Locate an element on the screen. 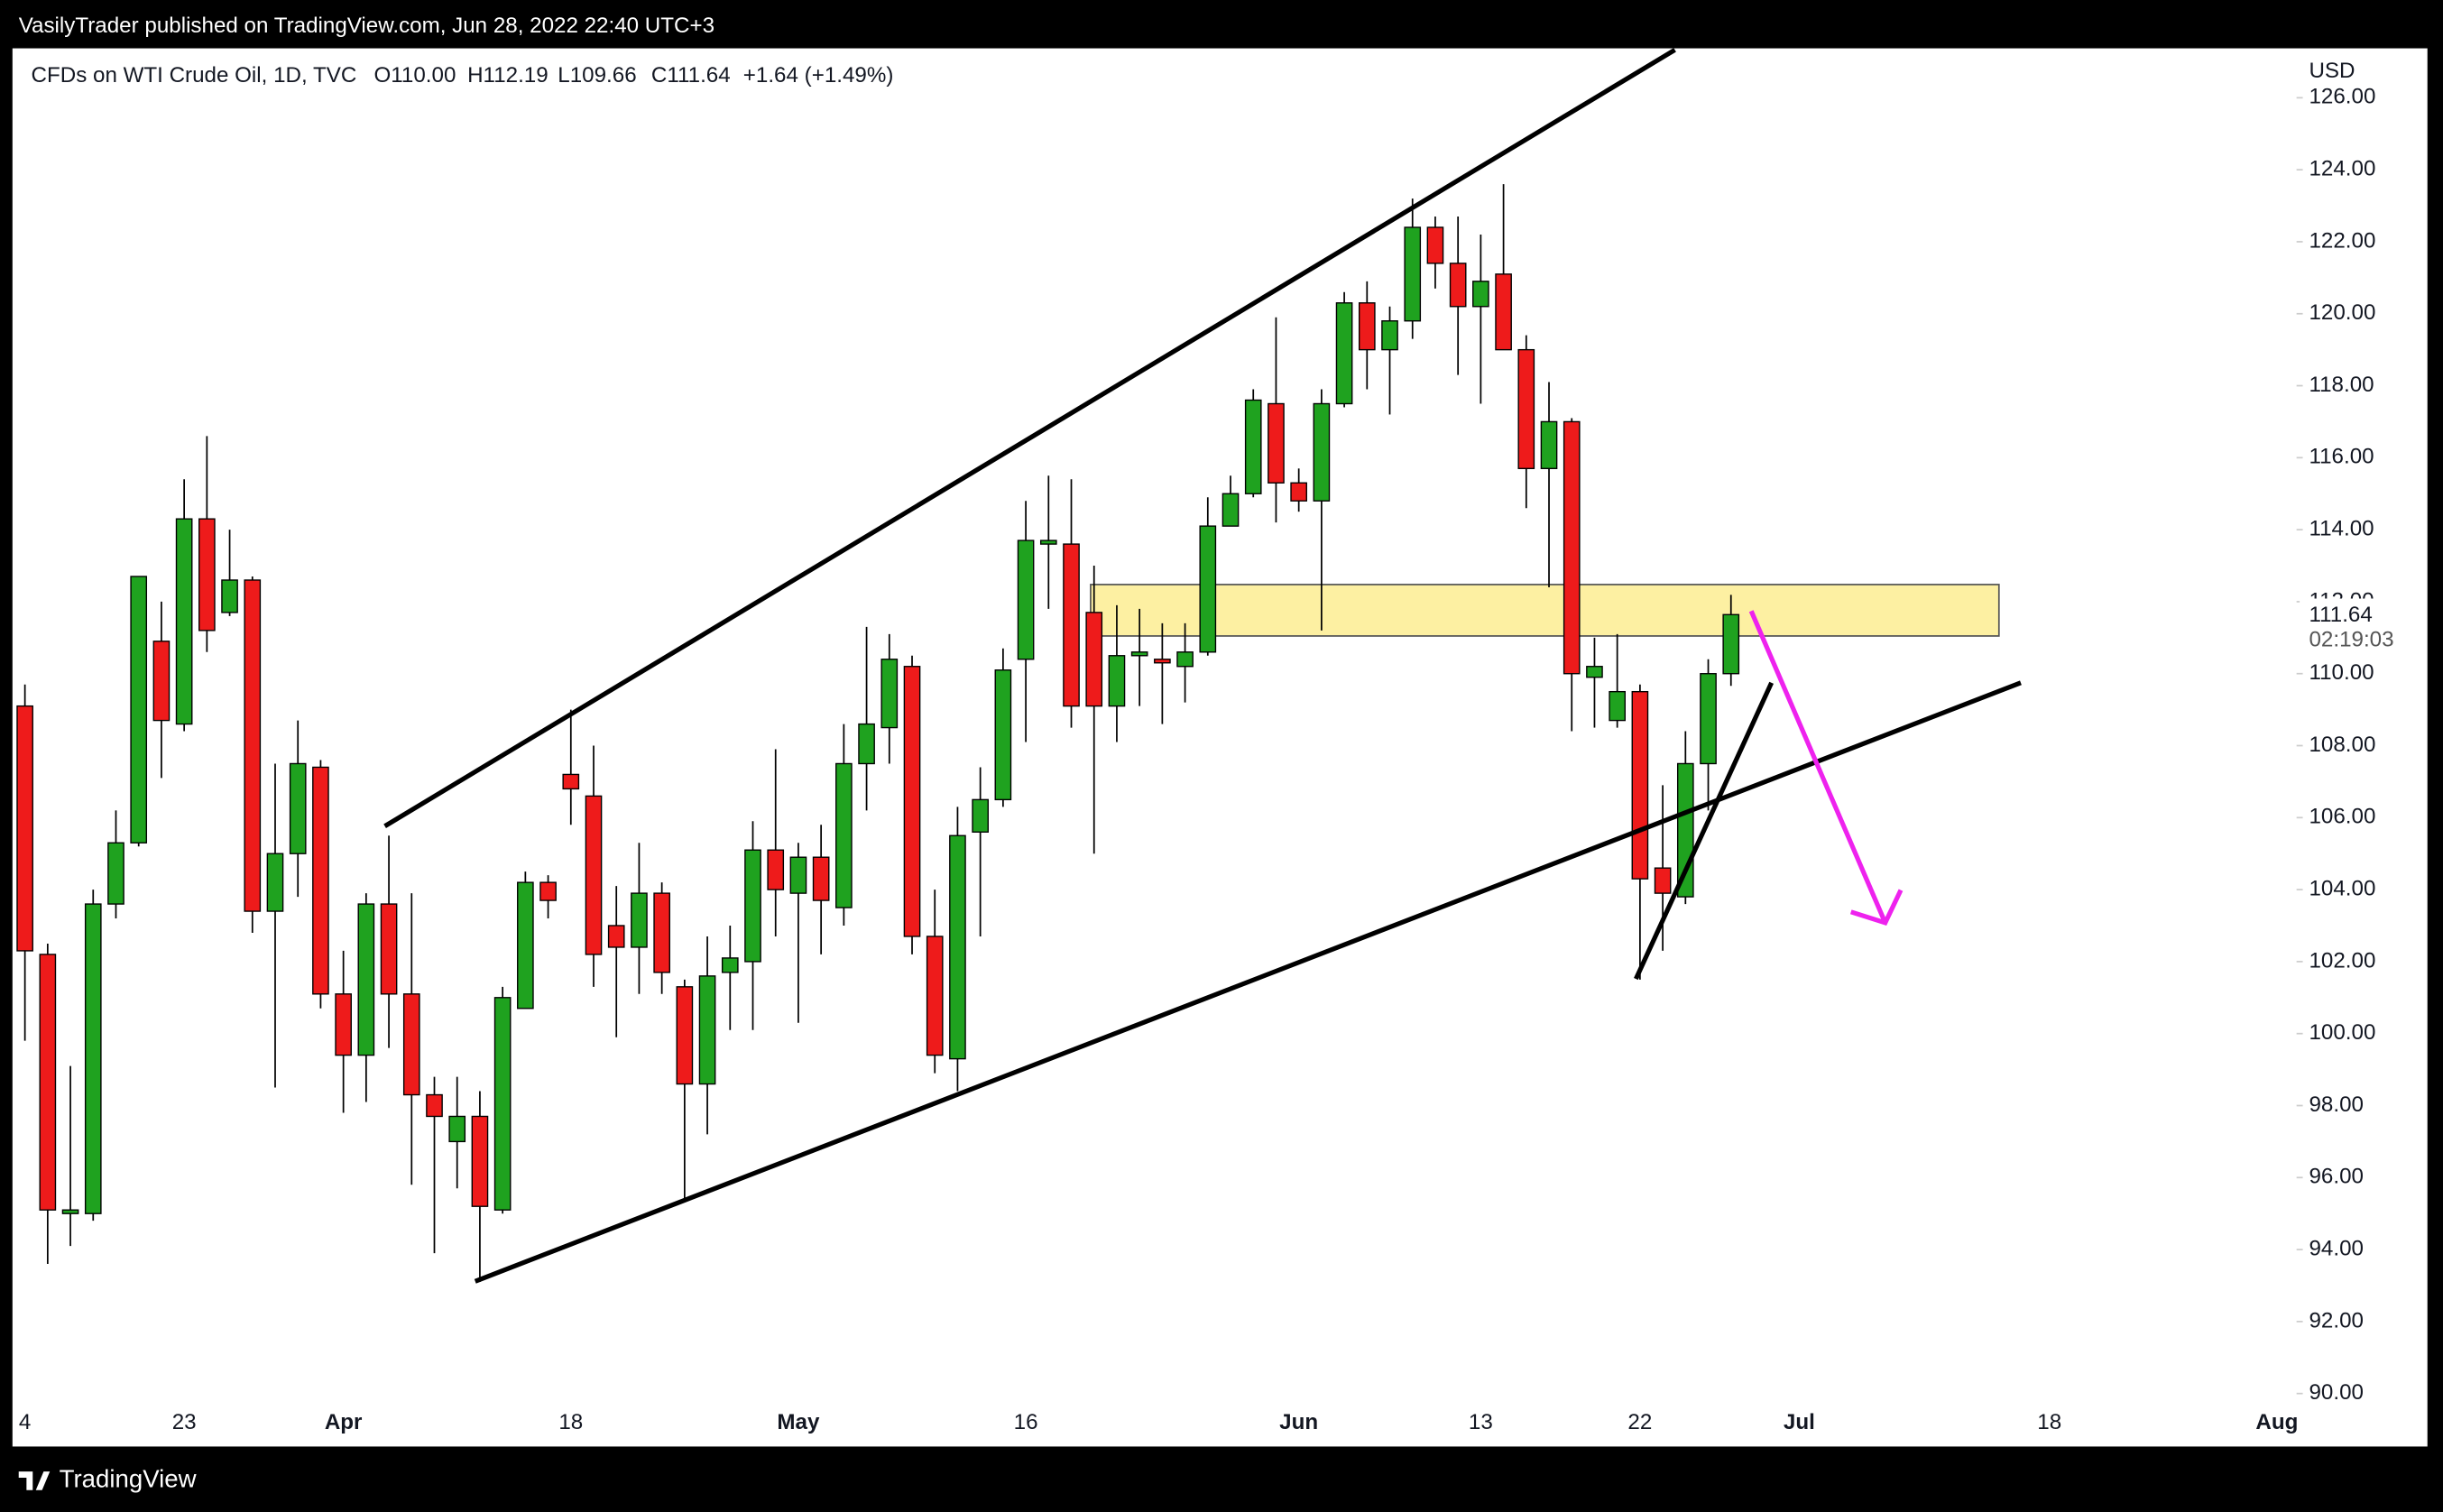  y-tick-label: 106.00 is located at coordinates (2342, 817).